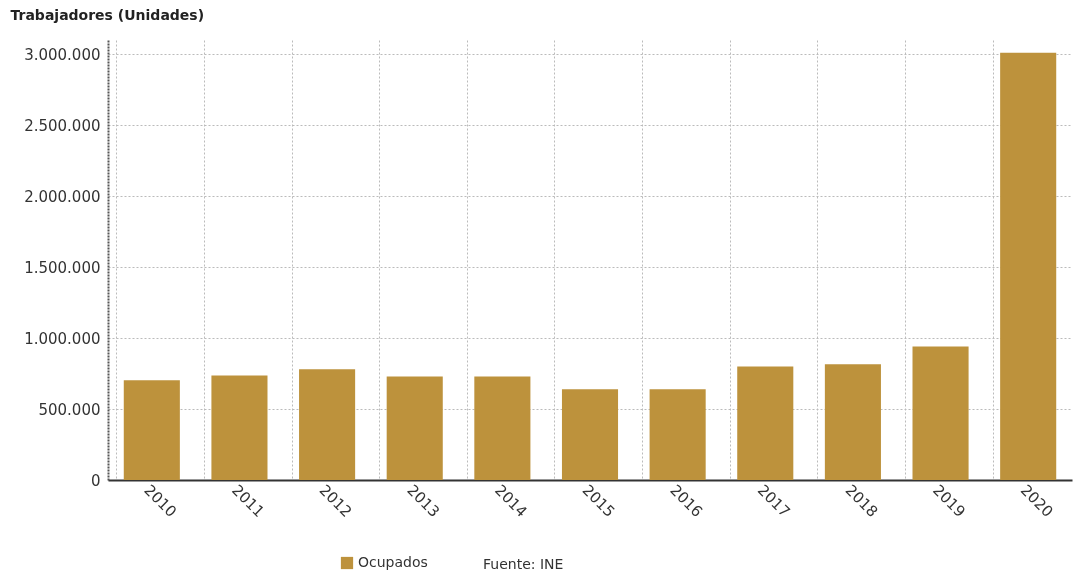 Image resolution: width=1078 pixels, height=579 pixels. I want to click on y-tick-label: 1.000.000, so click(62, 338).